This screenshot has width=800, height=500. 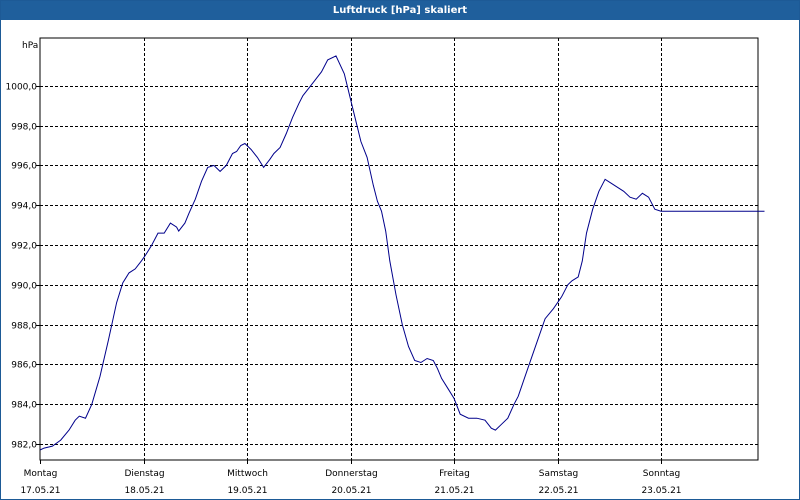 What do you see at coordinates (144, 491) in the screenshot?
I see `x-tick-date-label: 18.05.21` at bounding box center [144, 491].